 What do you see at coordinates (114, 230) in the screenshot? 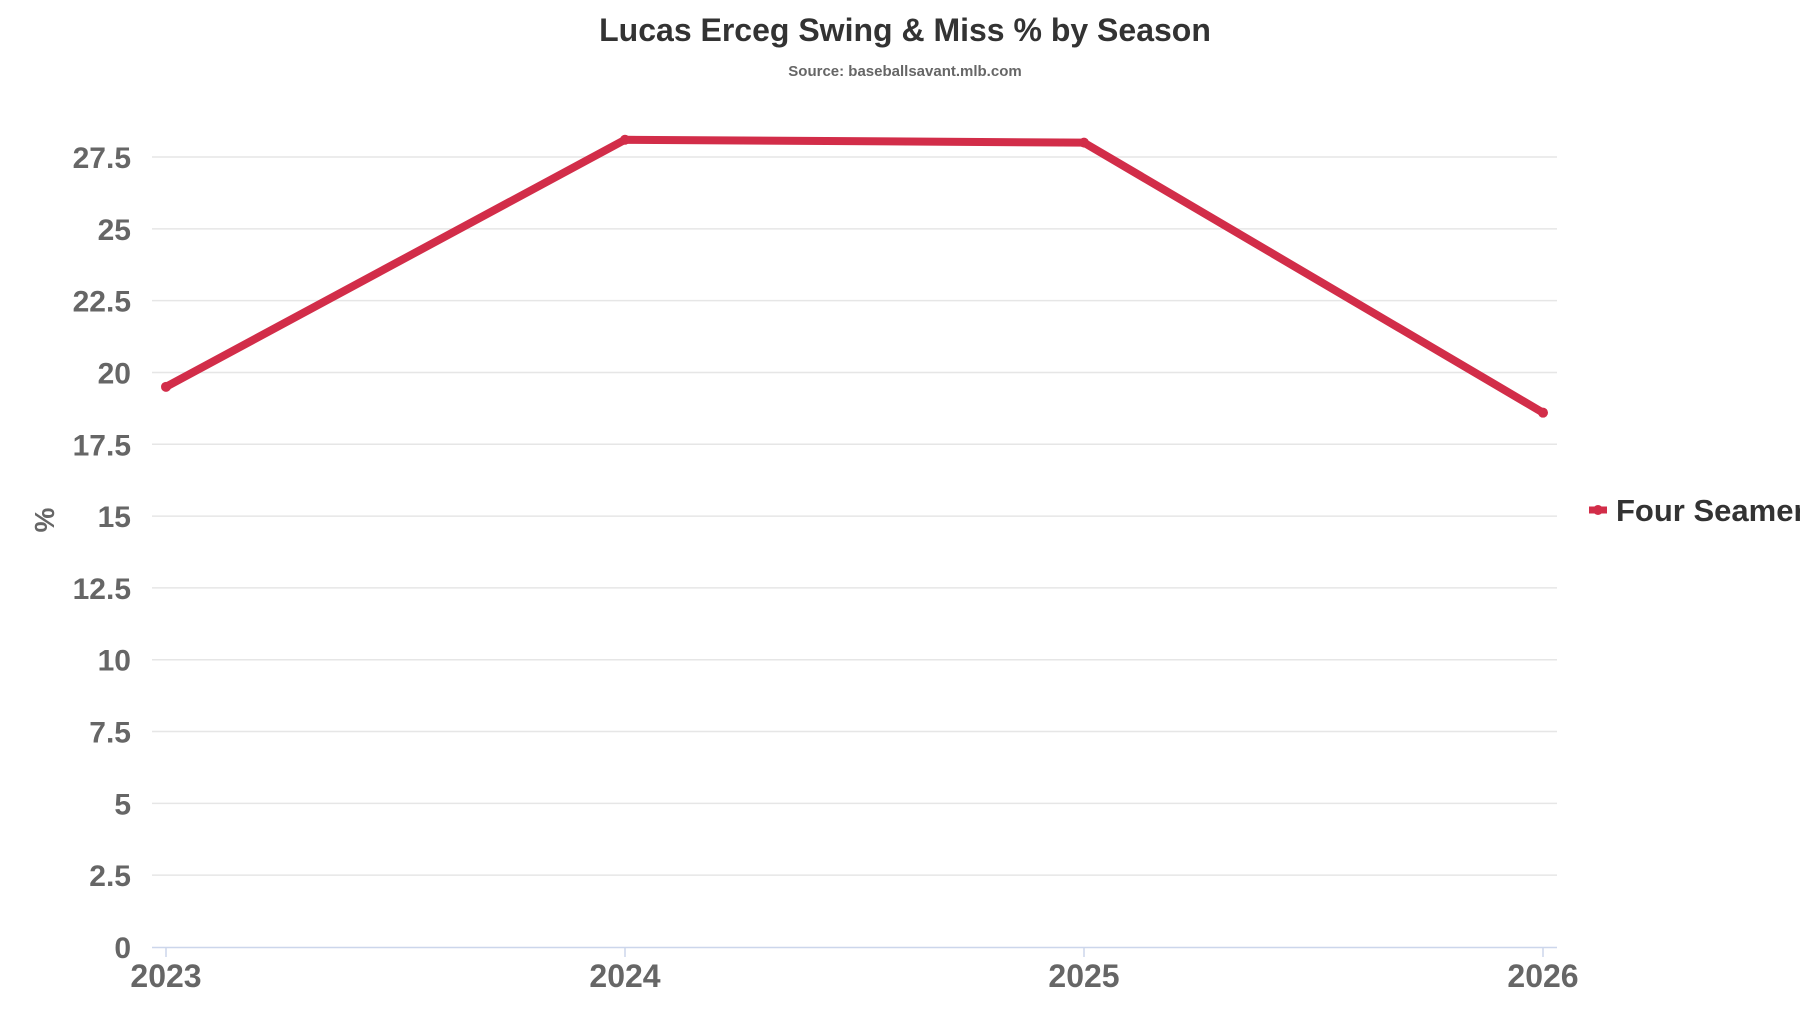
I see `y-tick-label: 25` at bounding box center [114, 230].